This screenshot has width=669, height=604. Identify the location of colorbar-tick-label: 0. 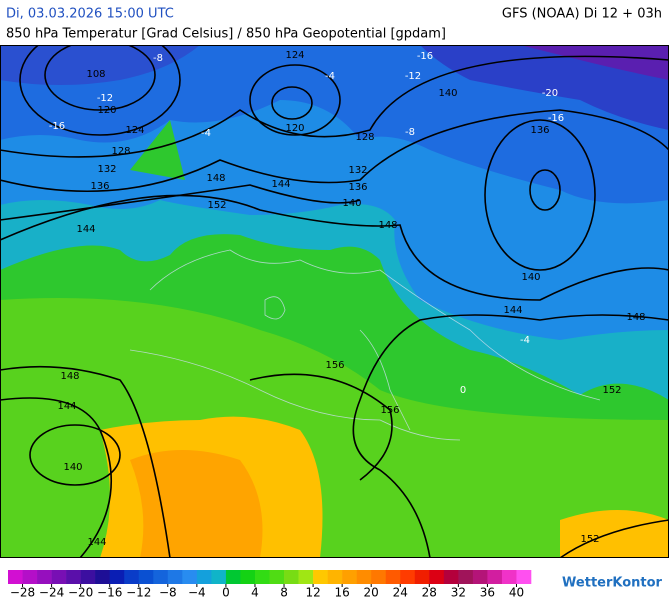
(226, 593).